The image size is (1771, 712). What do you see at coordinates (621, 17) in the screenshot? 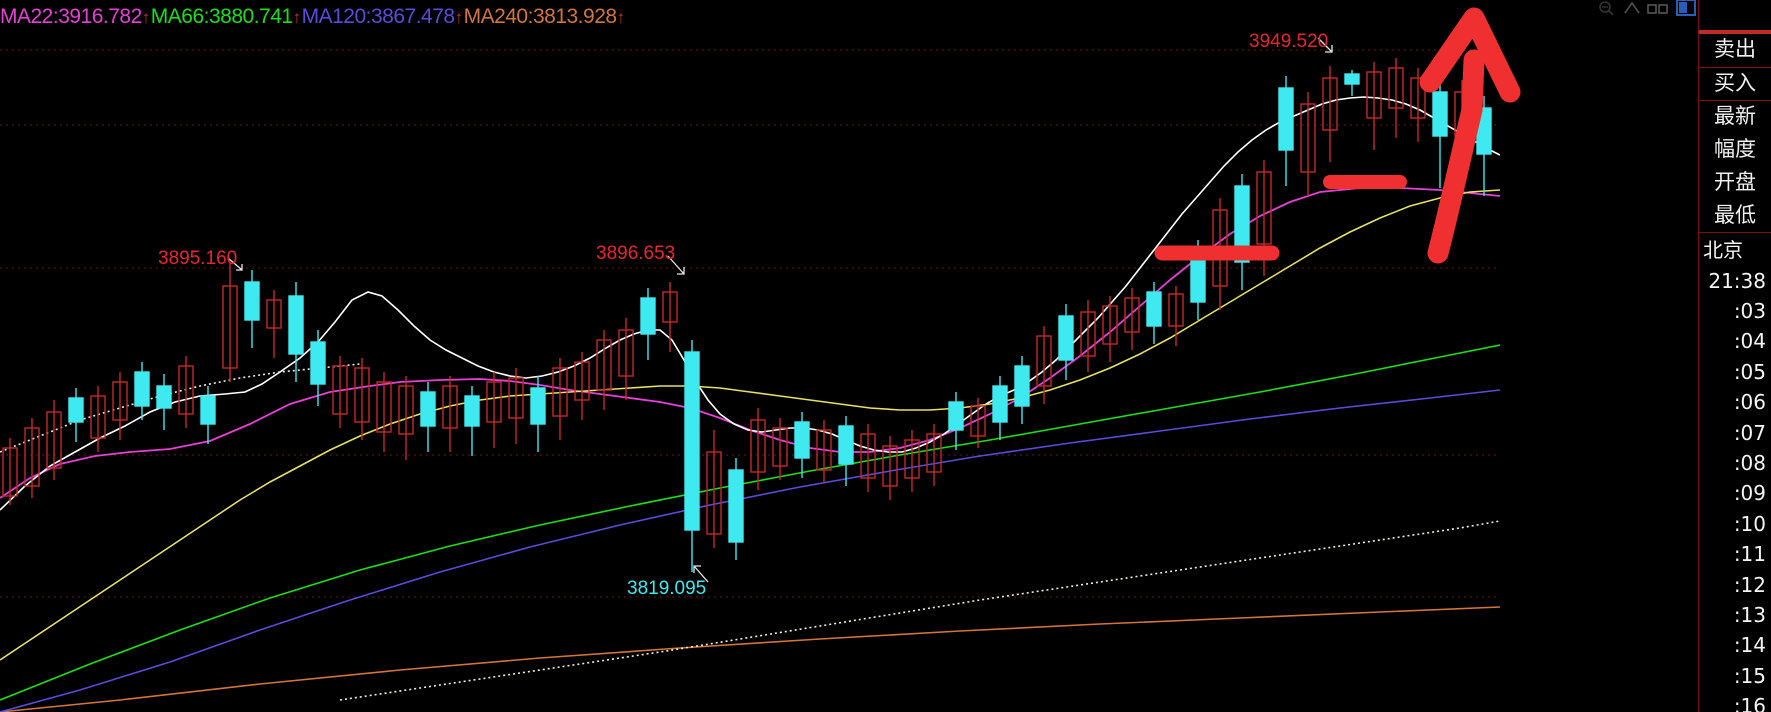
I see `ma-arrow-3: ↑` at bounding box center [621, 17].